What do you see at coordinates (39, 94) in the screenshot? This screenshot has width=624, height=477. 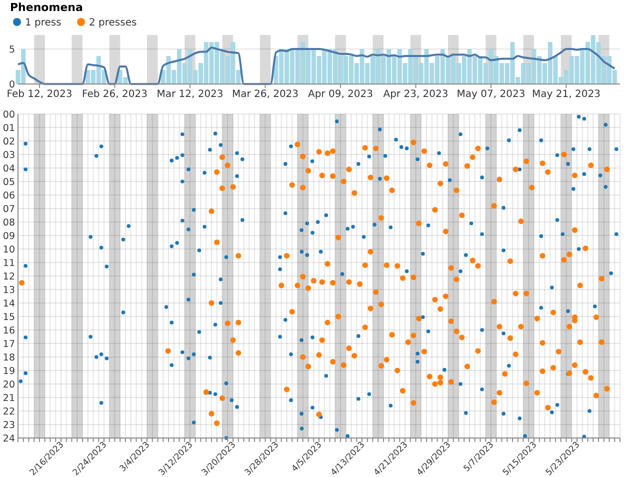 I see `x-tick-label: Feb 12, 2023` at bounding box center [39, 94].